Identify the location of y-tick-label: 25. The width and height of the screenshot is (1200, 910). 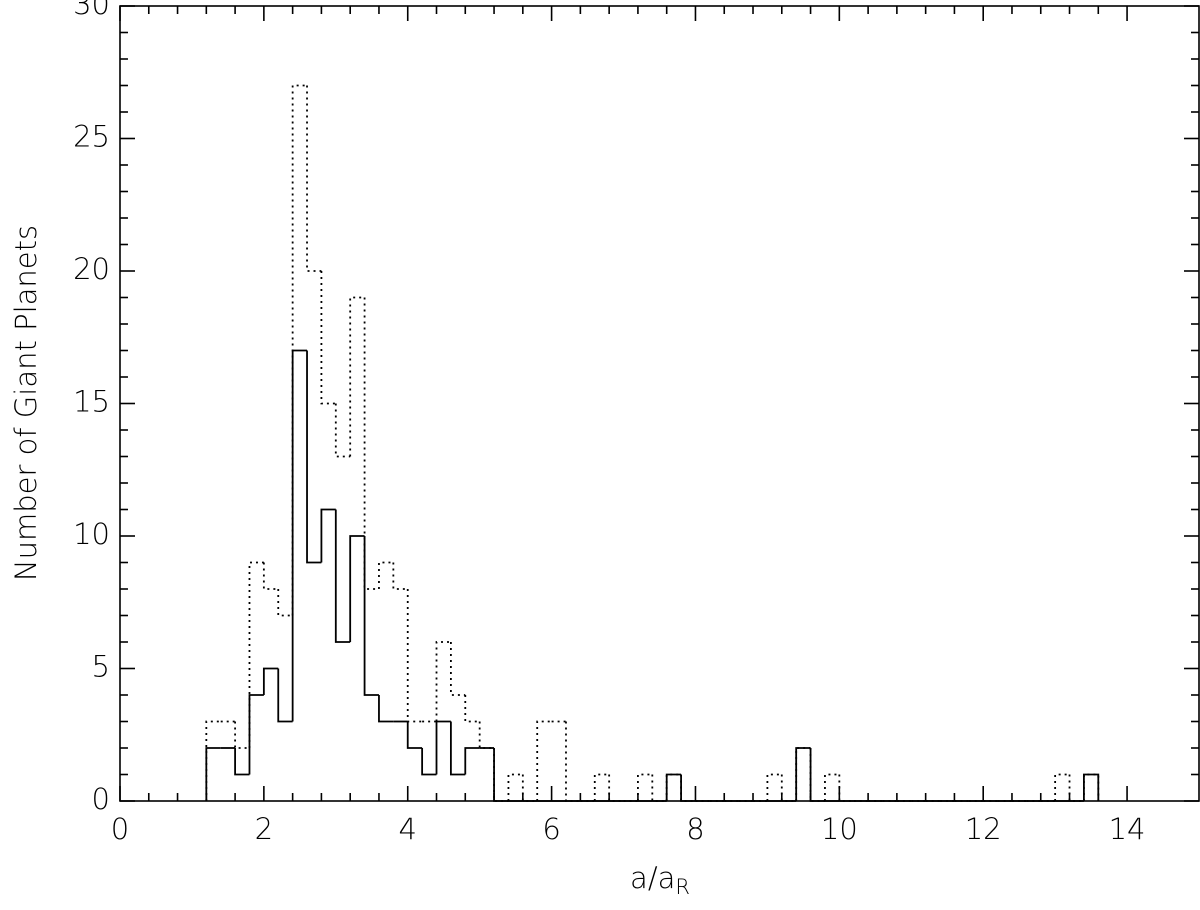
(91, 137).